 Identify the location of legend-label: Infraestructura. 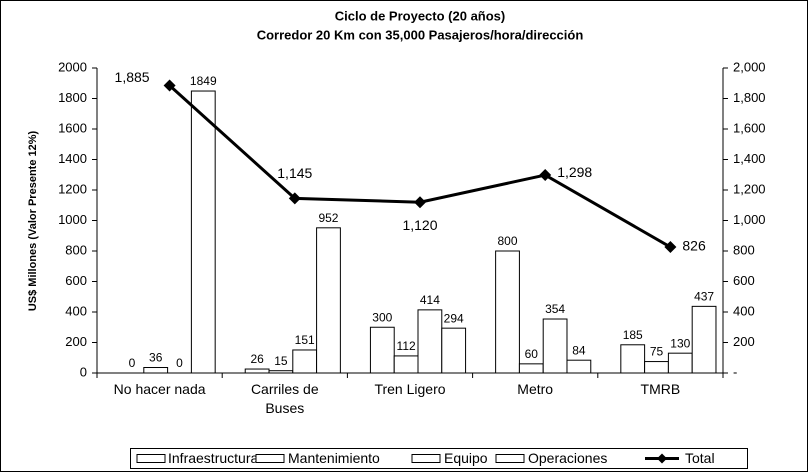
(213, 458).